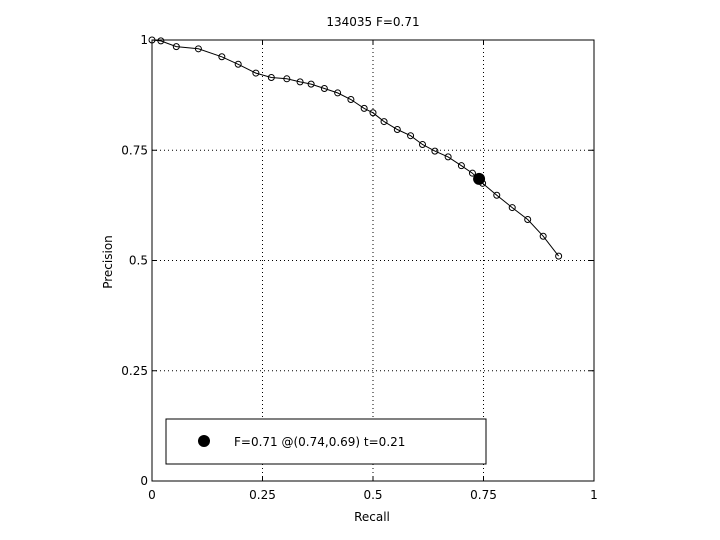 The height and width of the screenshot is (540, 720). Describe the element at coordinates (479, 178) in the screenshot. I see `highlight-point` at that location.